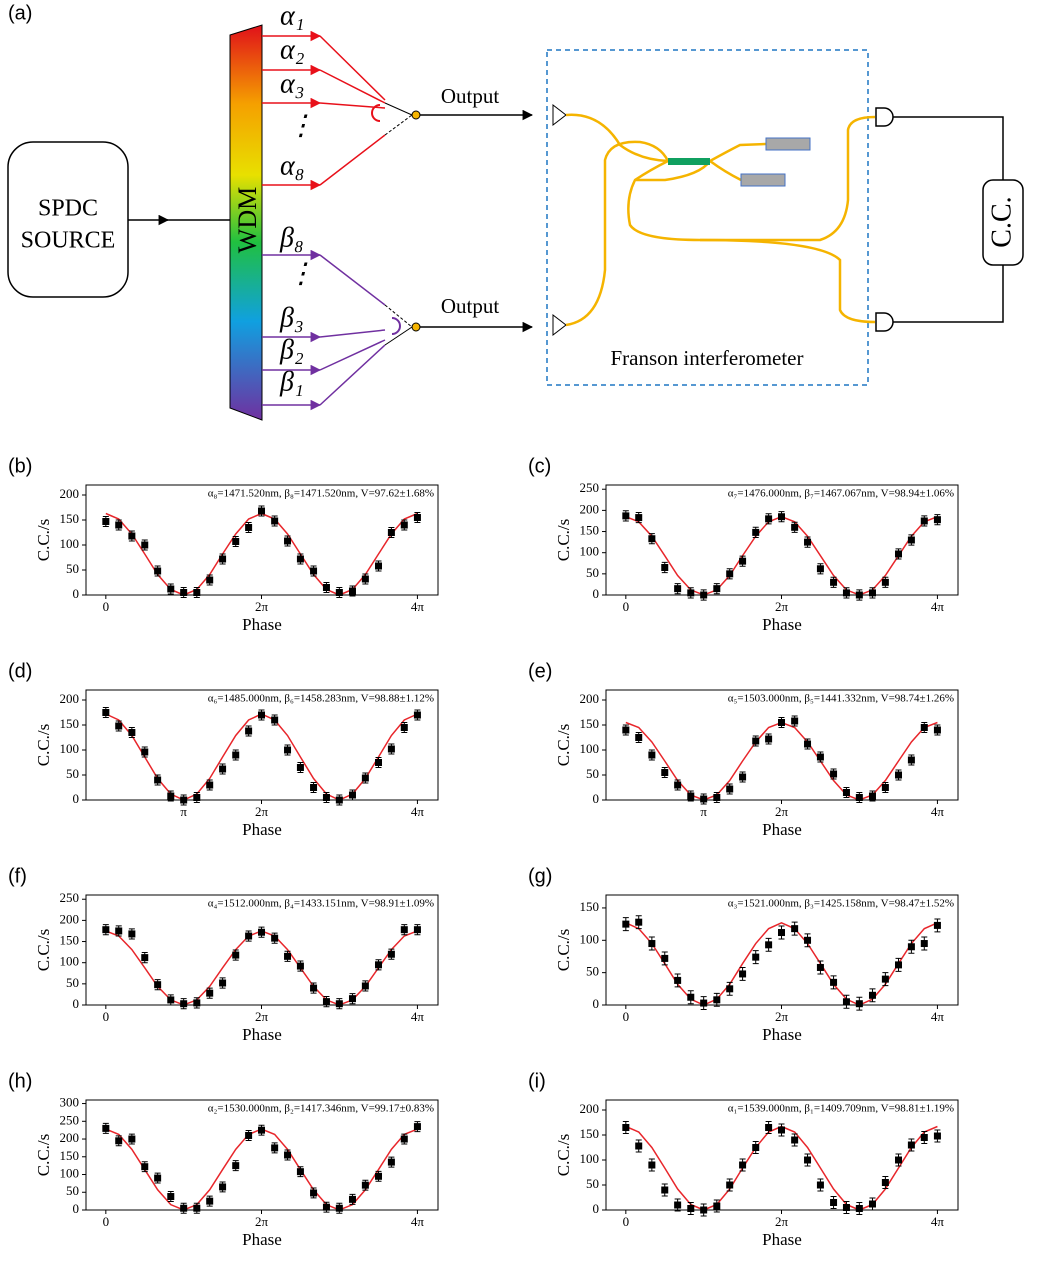  Describe the element at coordinates (884, 117) in the screenshot. I see `detector` at that location.